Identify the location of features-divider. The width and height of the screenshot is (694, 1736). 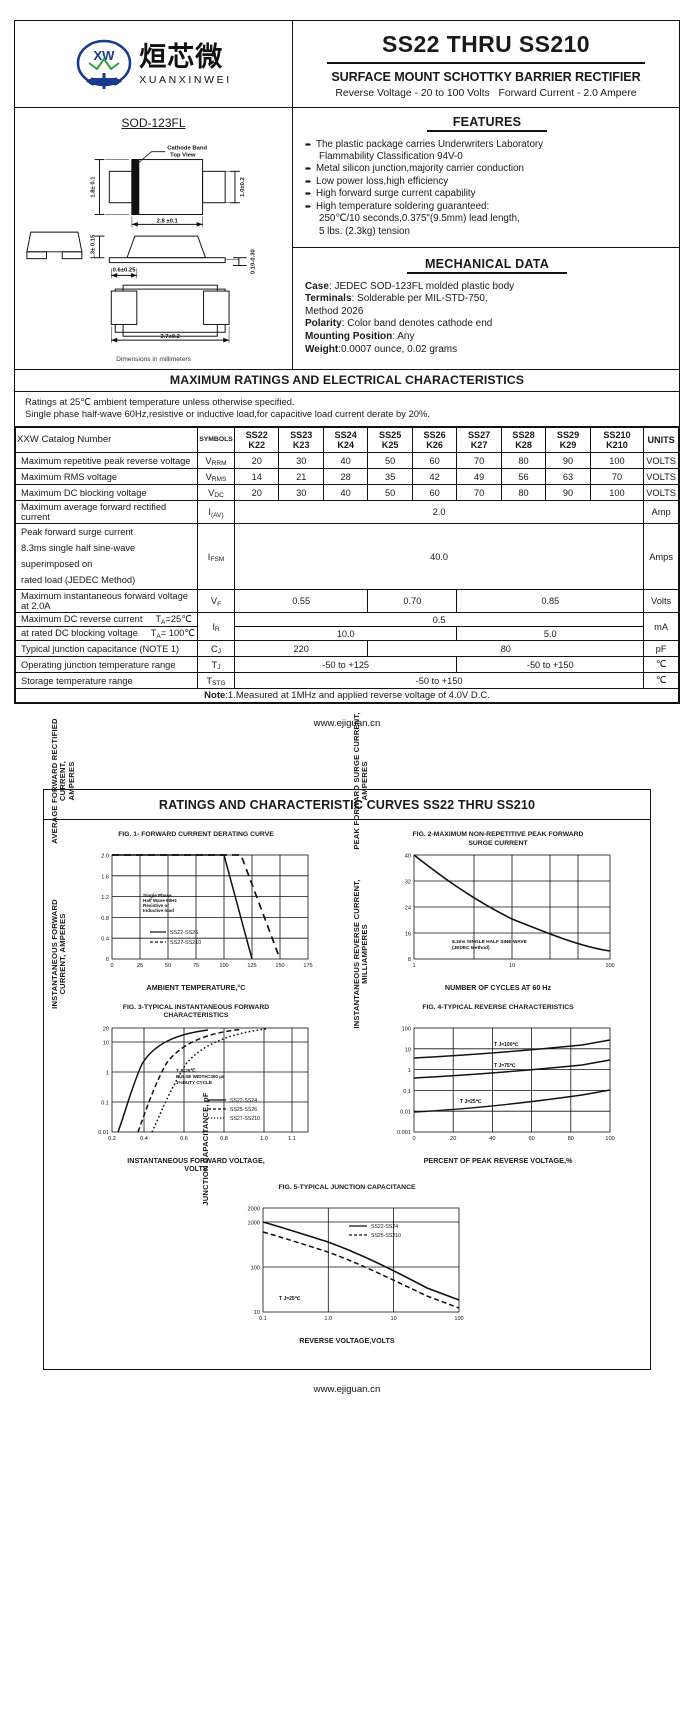
(487, 131).